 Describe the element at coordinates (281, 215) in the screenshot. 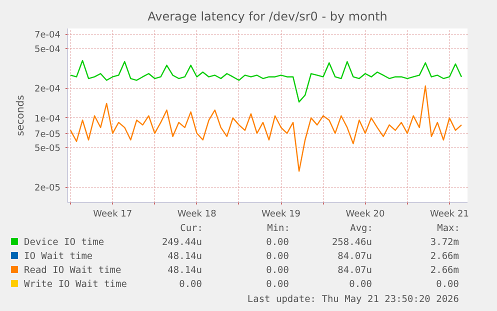

I see `x-tick-label: Week 19` at that location.